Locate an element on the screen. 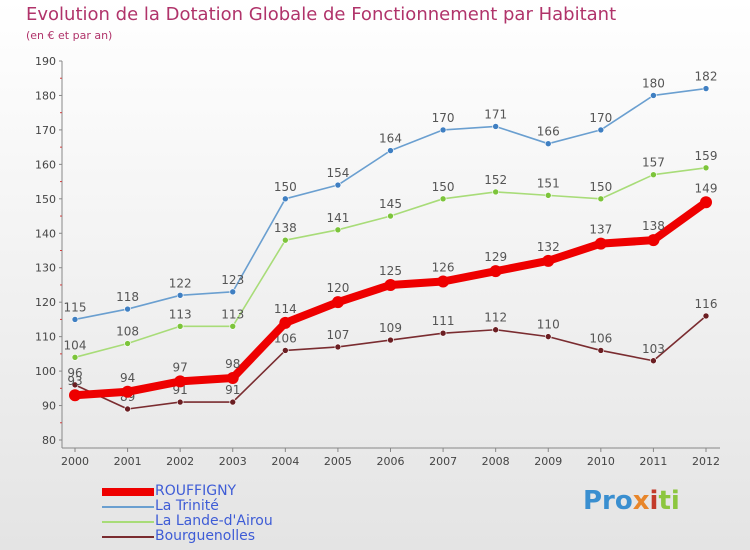 Image resolution: width=750 pixels, height=550 pixels. data-label: 154 is located at coordinates (337, 173).